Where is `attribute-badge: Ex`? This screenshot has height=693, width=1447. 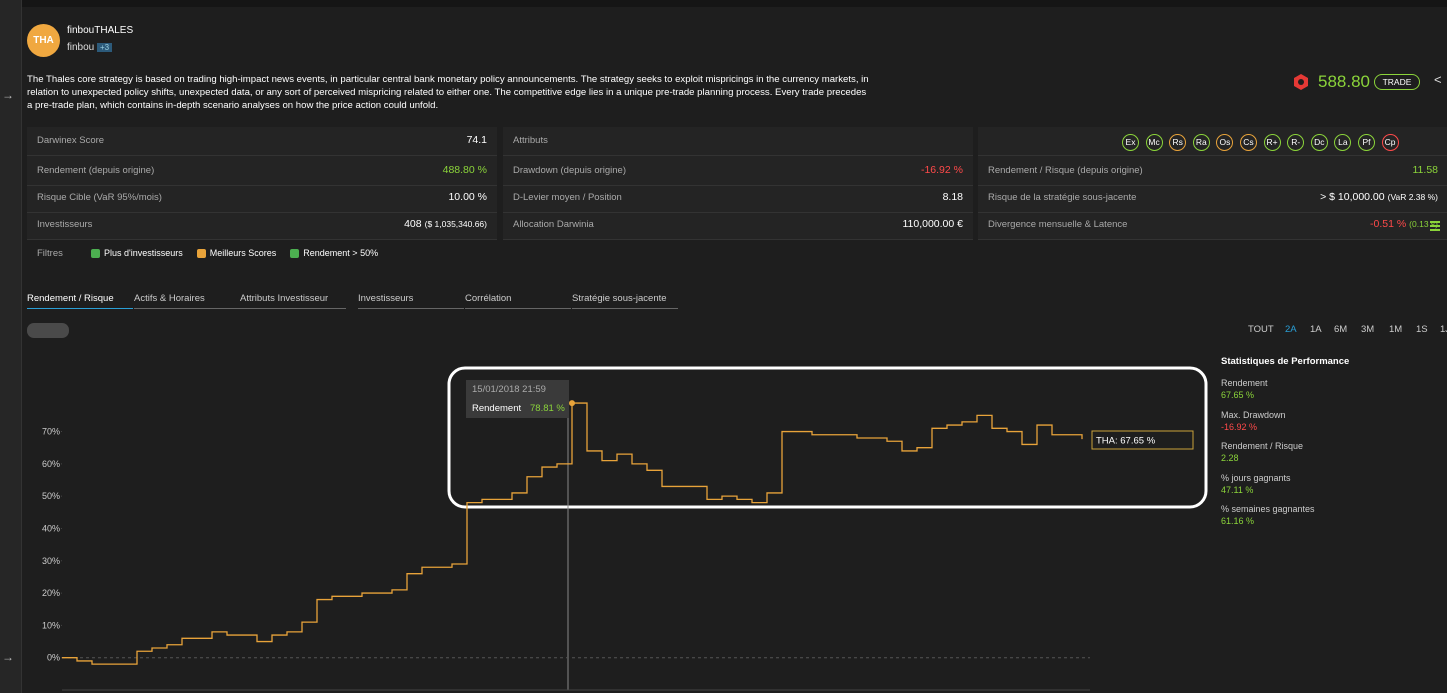 attribute-badge: Ex is located at coordinates (1130, 142).